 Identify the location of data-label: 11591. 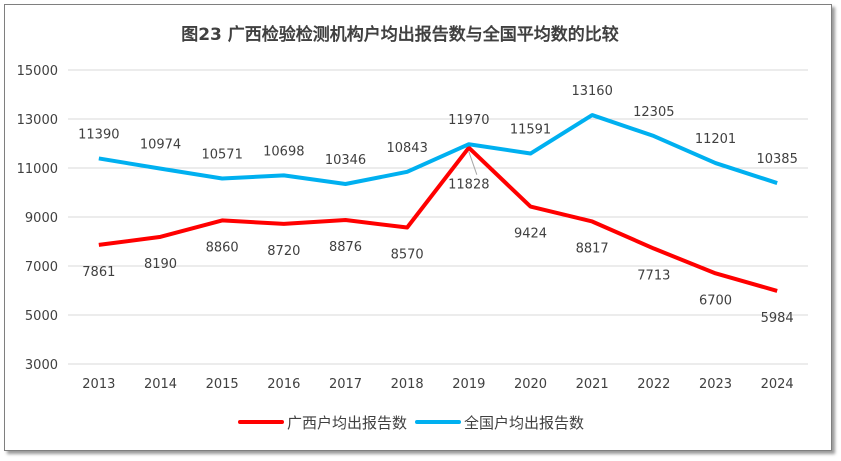
(530, 130).